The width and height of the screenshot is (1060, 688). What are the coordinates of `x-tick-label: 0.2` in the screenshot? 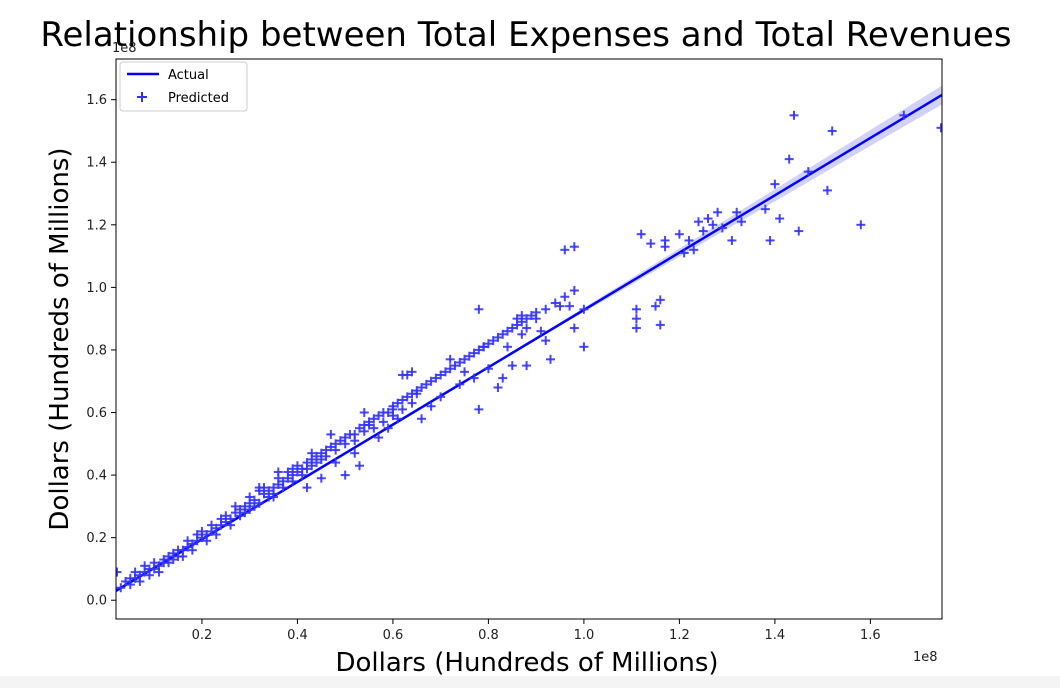 It's located at (202, 635).